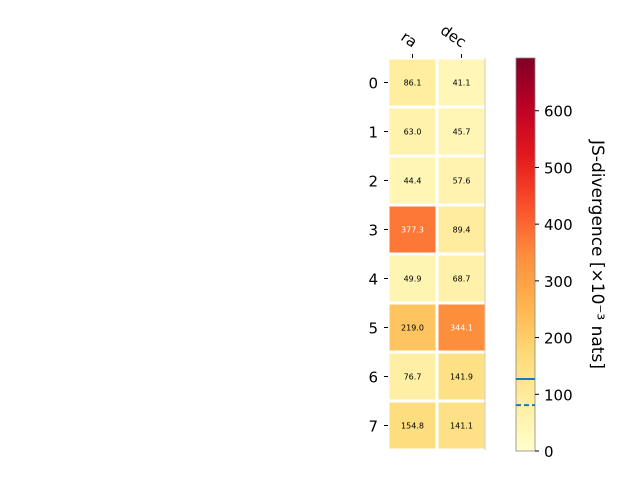 This screenshot has width=640, height=480. I want to click on column-label: ra, so click(409, 40).